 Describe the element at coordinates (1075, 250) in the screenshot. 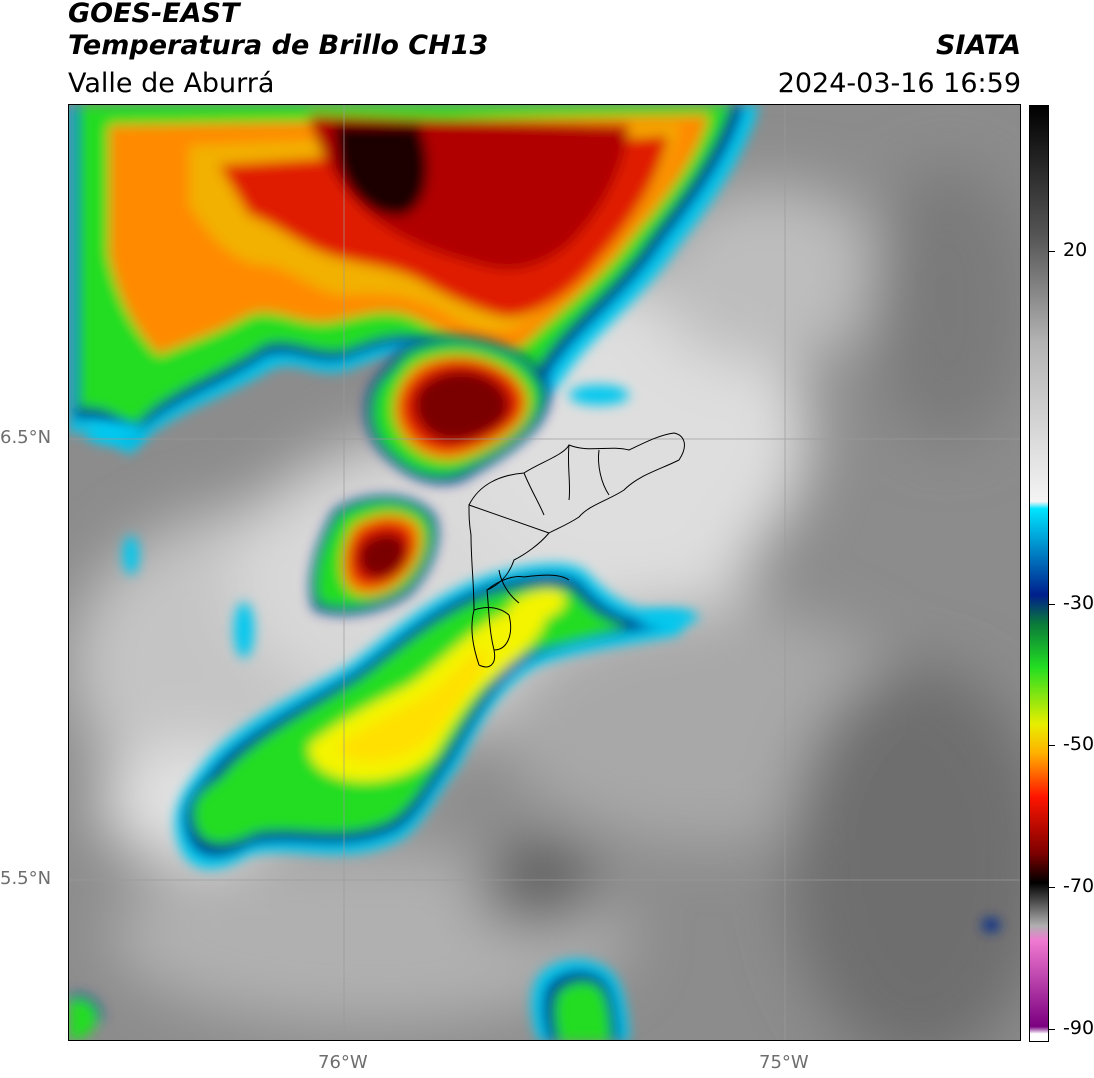

I see `colorbar-label: 20` at that location.